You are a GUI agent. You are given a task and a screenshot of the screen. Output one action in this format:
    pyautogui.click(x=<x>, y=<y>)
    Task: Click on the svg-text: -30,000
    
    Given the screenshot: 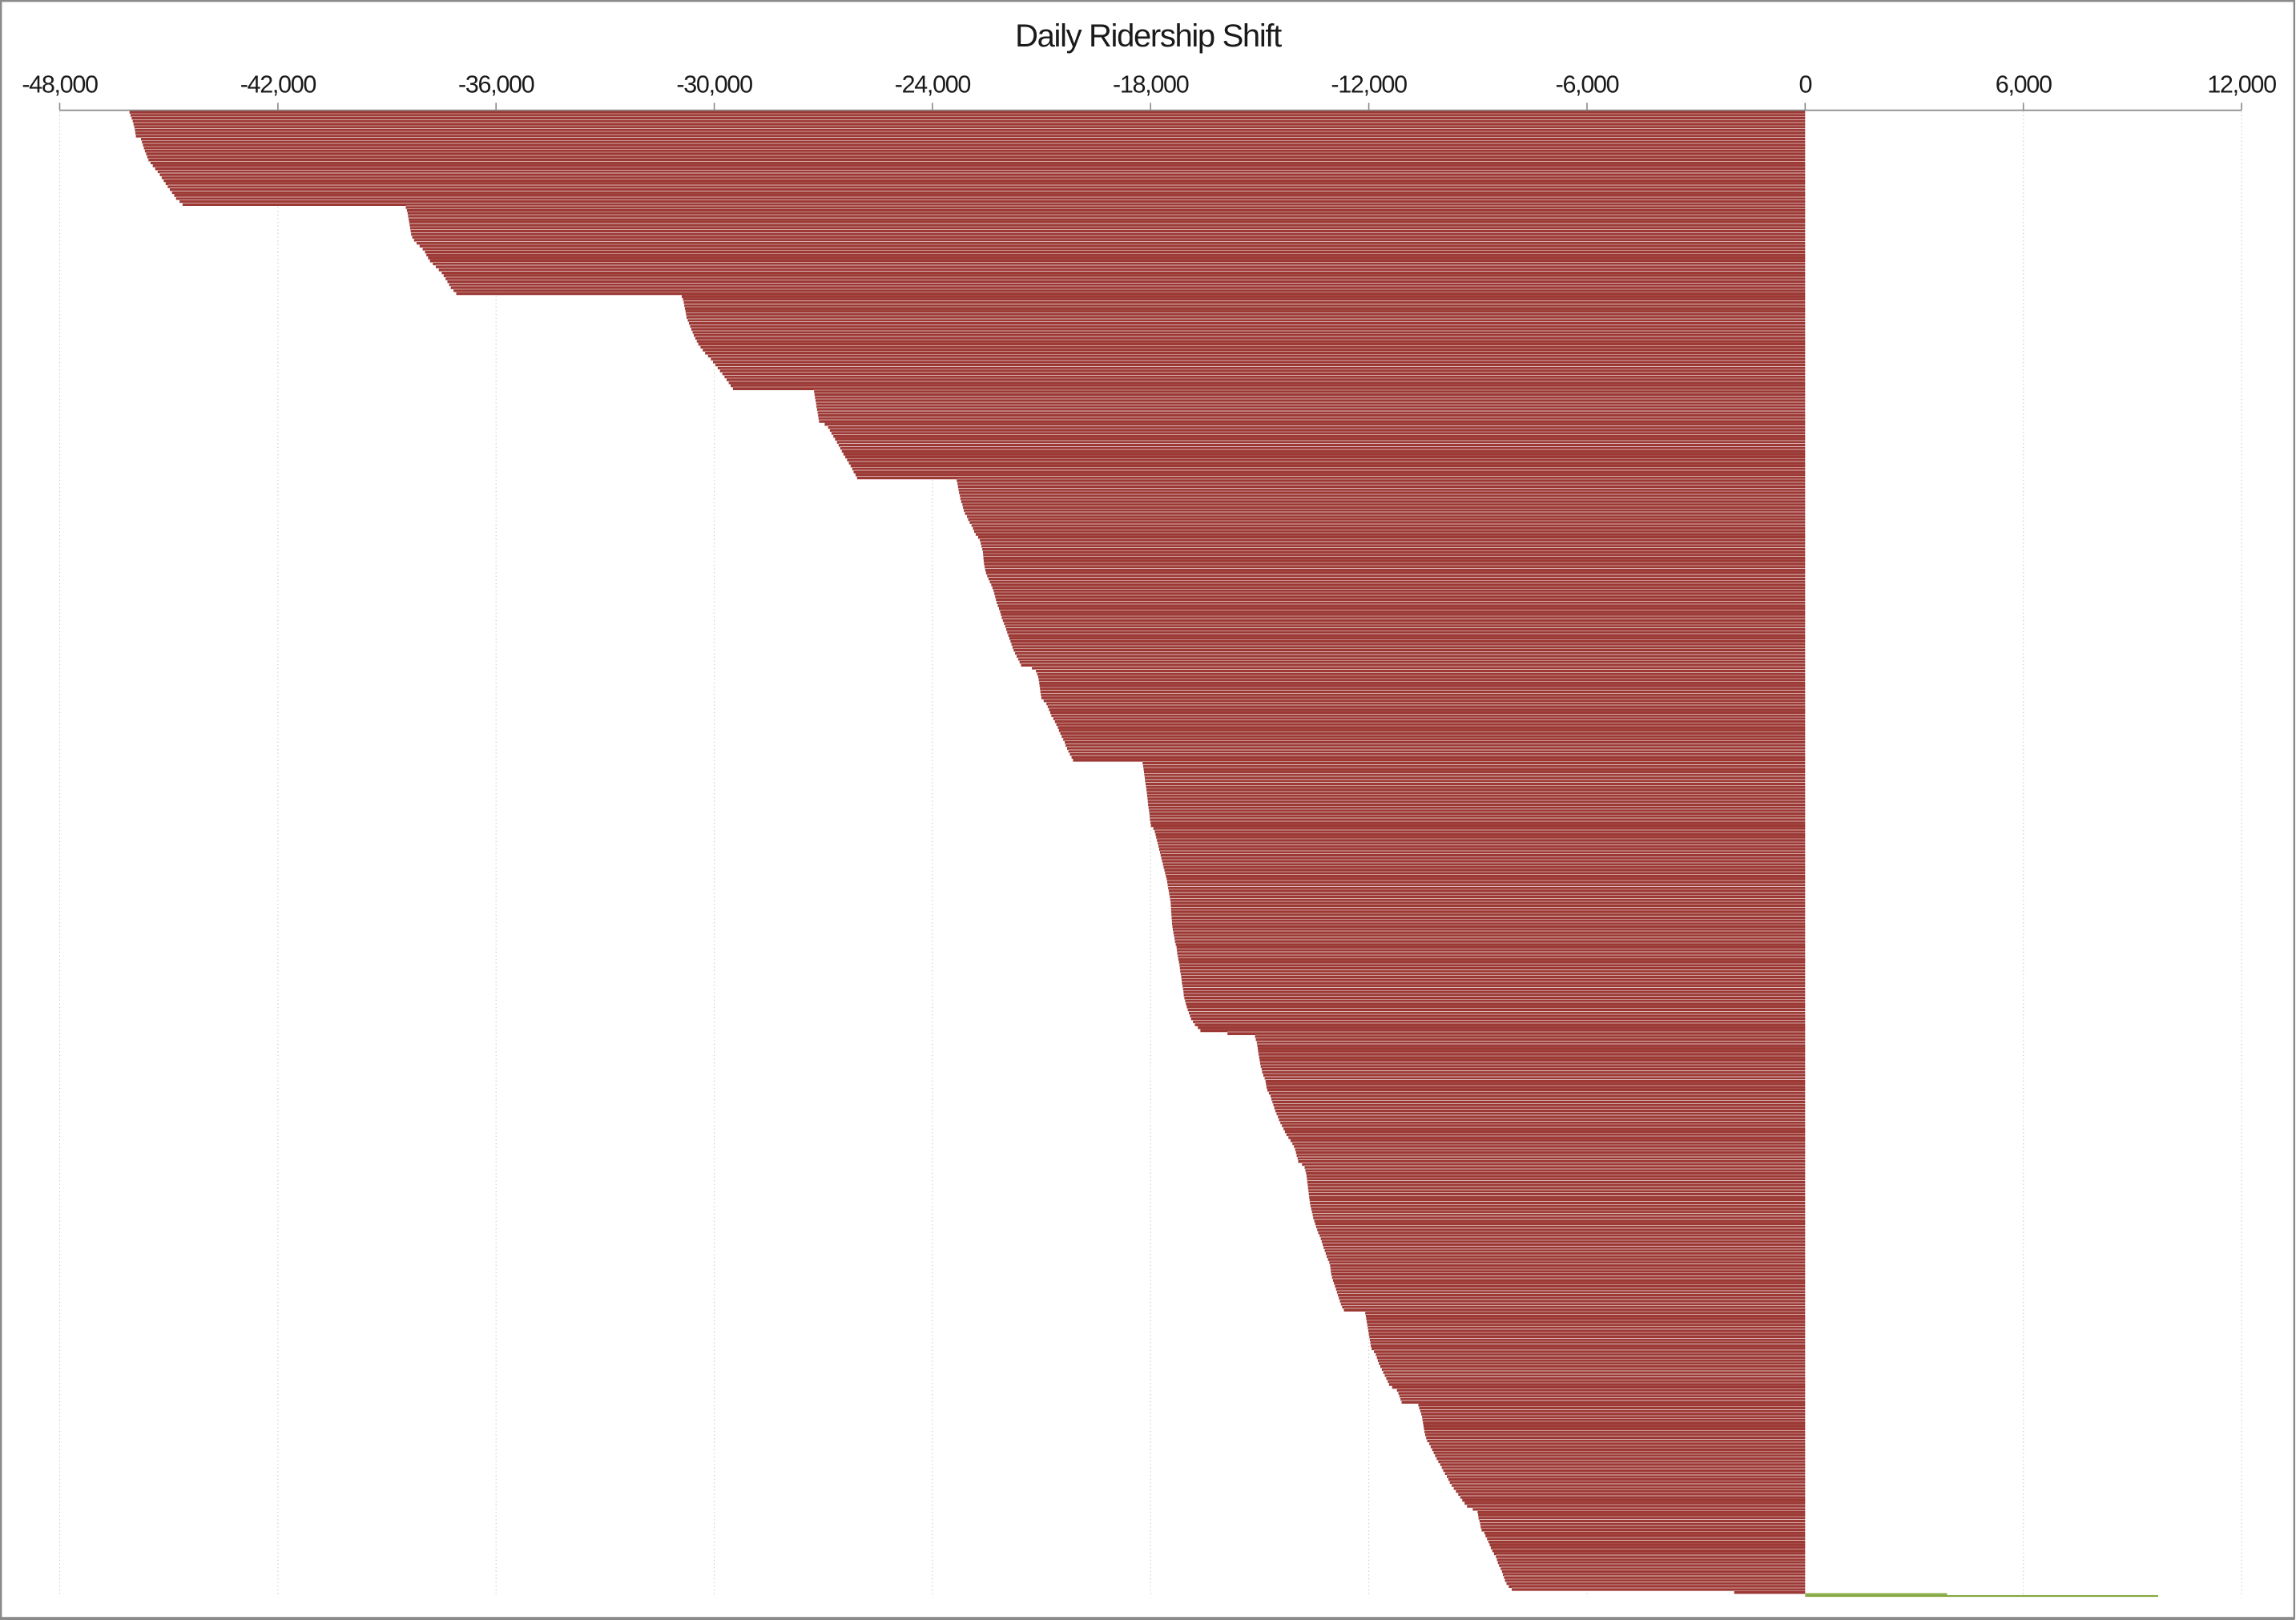 What is the action you would take?
    pyautogui.click(x=714, y=85)
    